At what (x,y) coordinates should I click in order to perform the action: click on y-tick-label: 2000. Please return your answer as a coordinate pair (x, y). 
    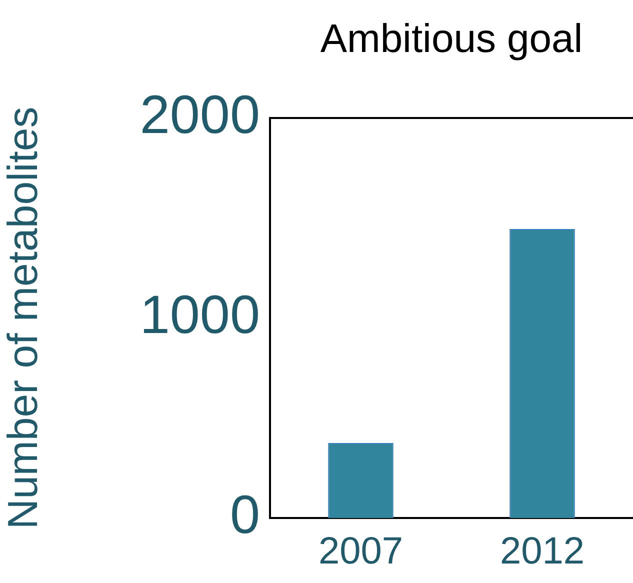
    Looking at the image, I should click on (200, 114).